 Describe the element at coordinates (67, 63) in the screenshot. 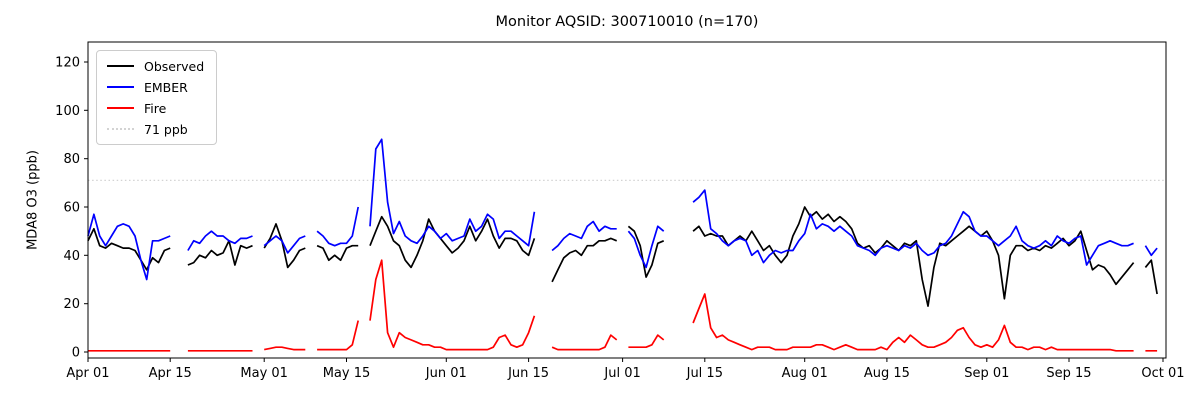

I see `y-tick-label: 120` at that location.